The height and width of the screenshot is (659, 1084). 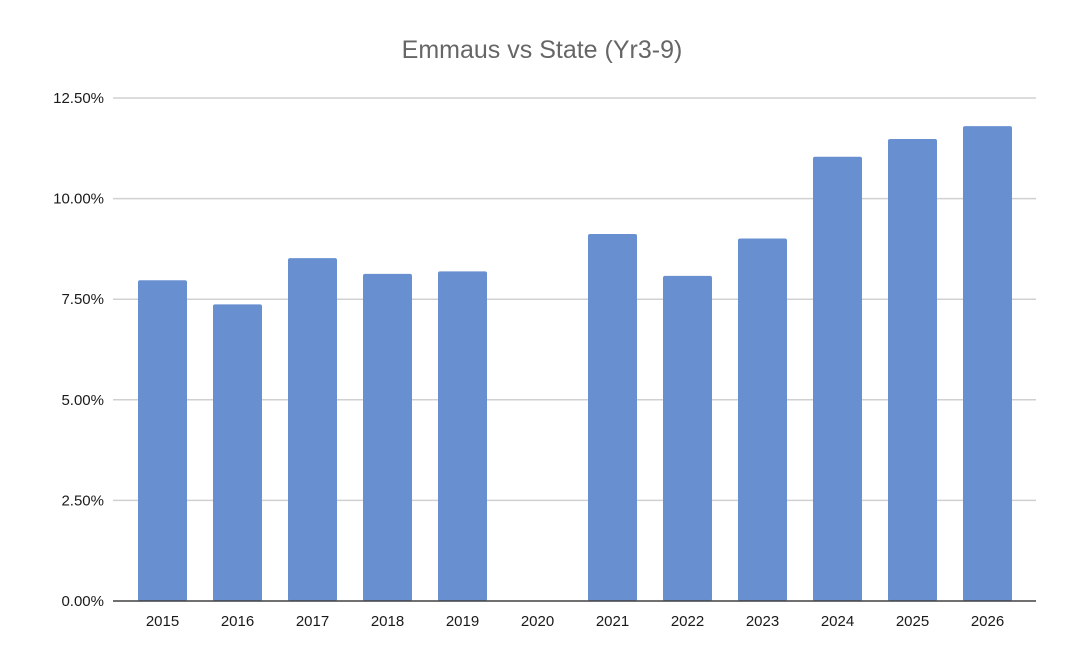 I want to click on y-tick-label: 10.00%, so click(x=78, y=199).